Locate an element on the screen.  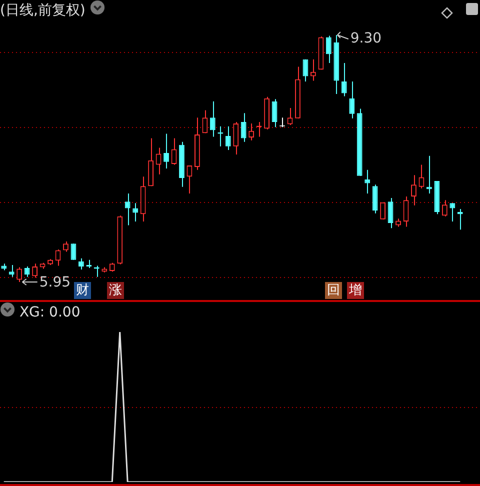
text: 增 is located at coordinates (355, 290).